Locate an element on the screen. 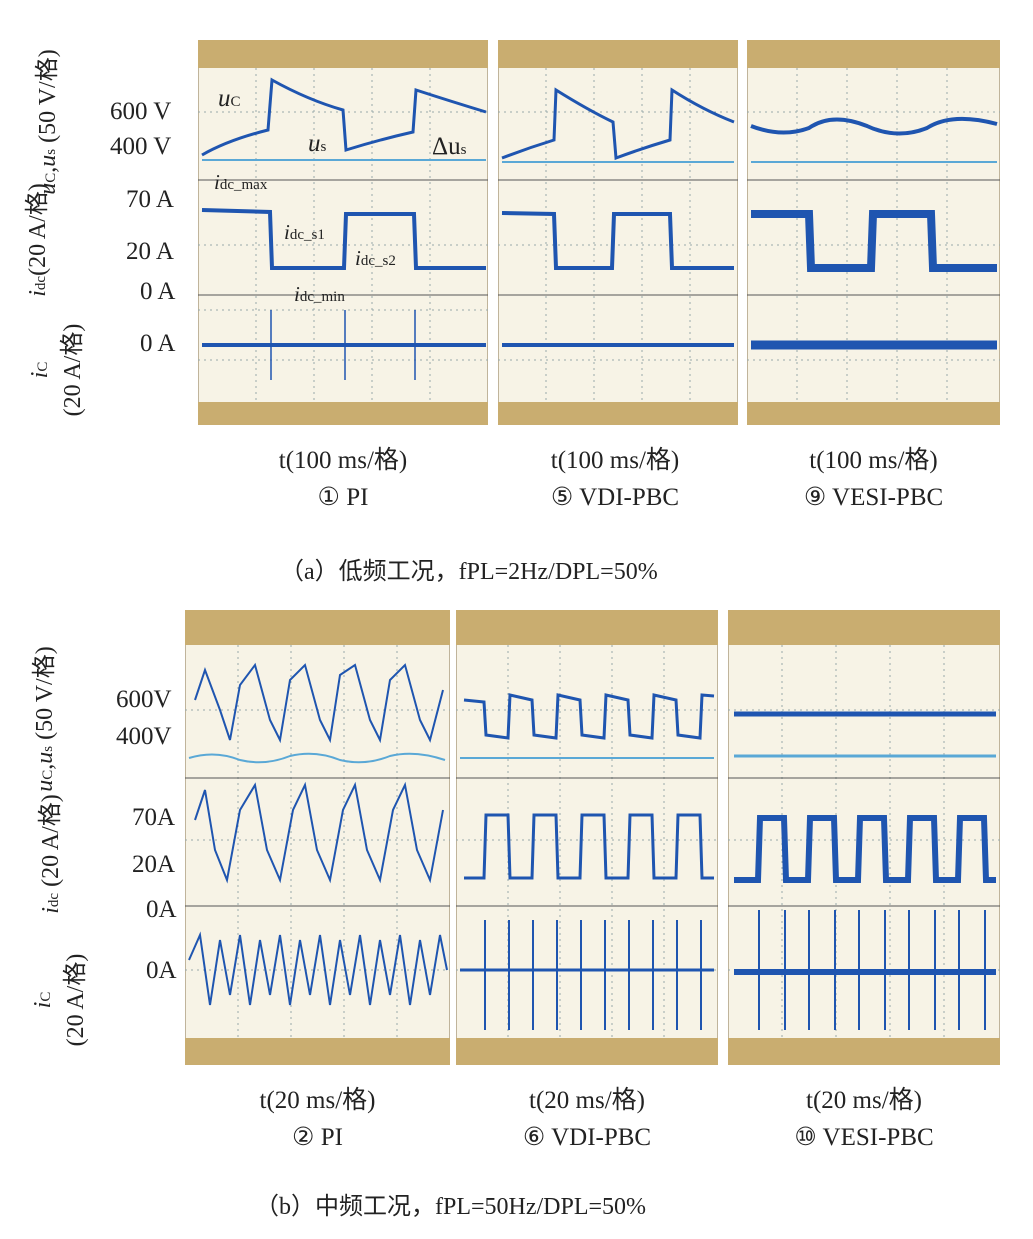  tick-0a-idc-b: 0A is located at coordinates (161, 909).